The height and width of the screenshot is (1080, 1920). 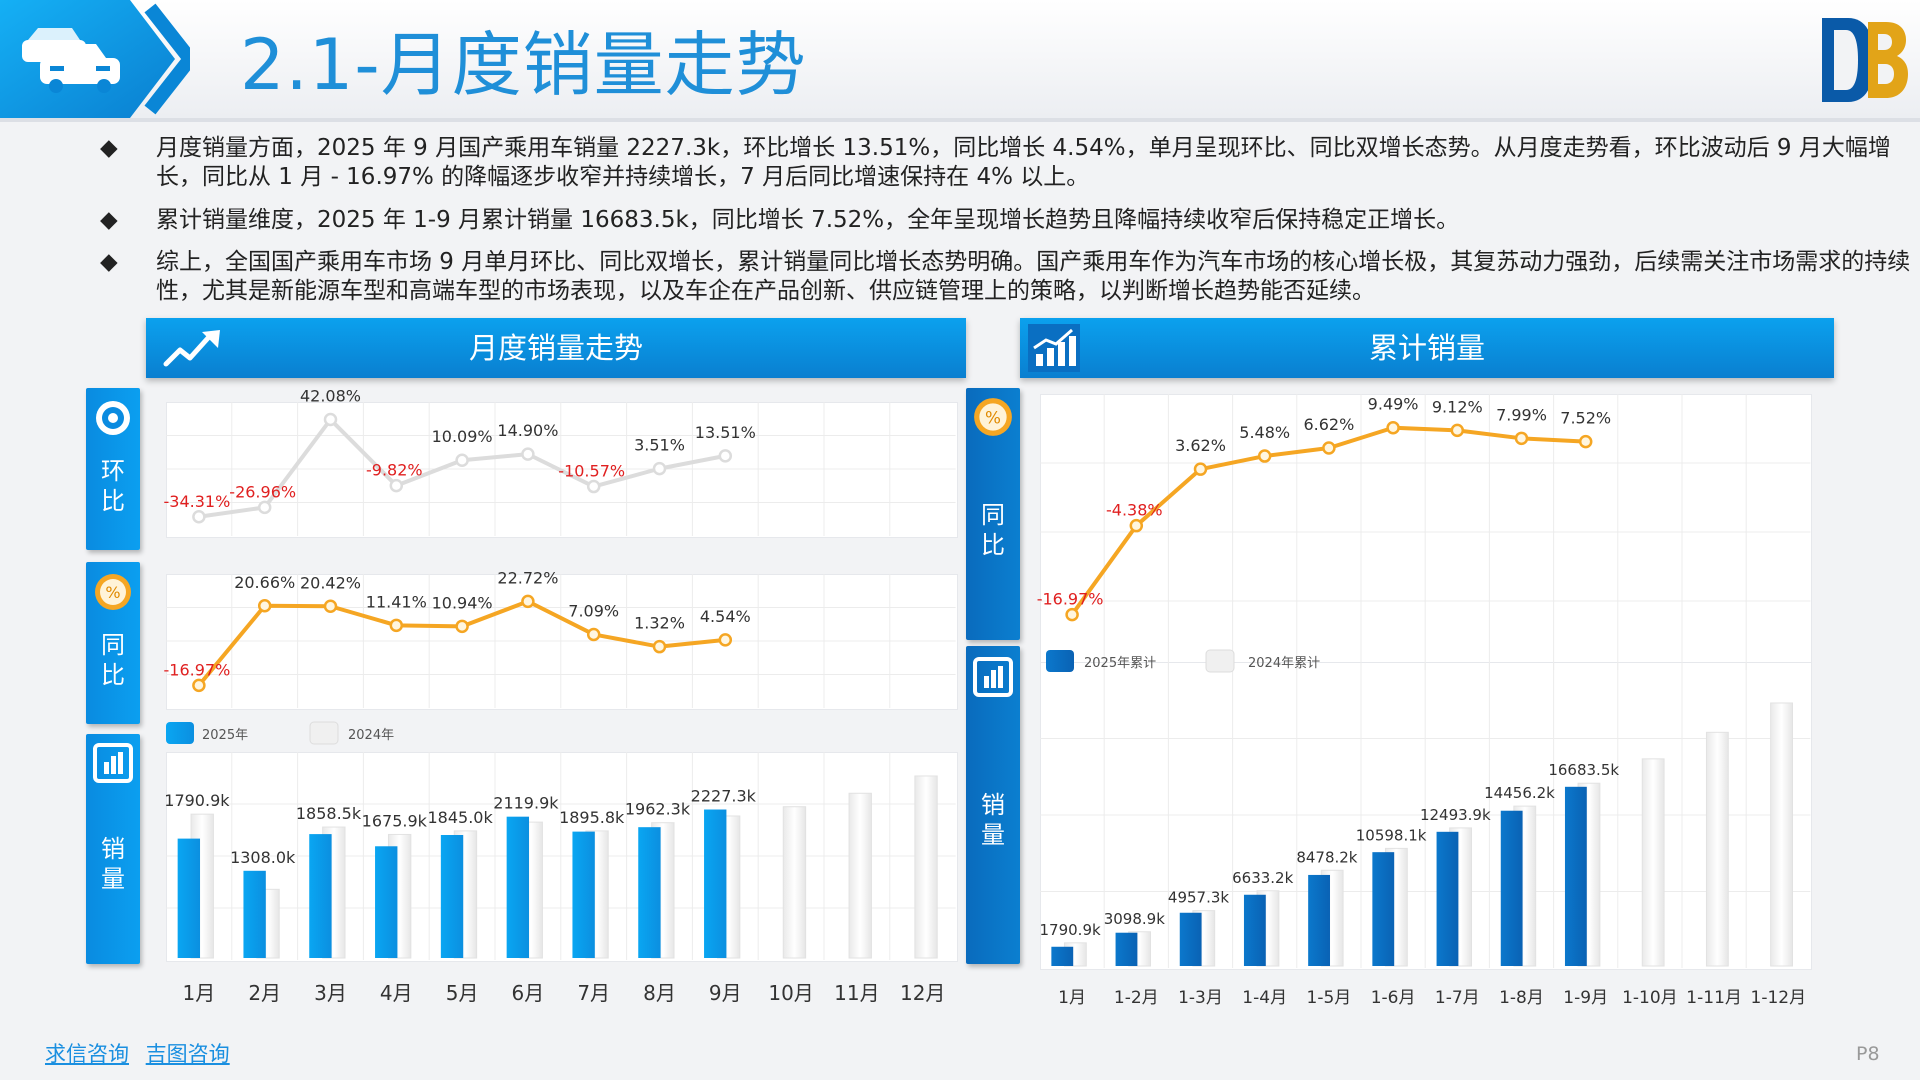 I want to click on mom-data-label: -34.31%, so click(x=197, y=501).